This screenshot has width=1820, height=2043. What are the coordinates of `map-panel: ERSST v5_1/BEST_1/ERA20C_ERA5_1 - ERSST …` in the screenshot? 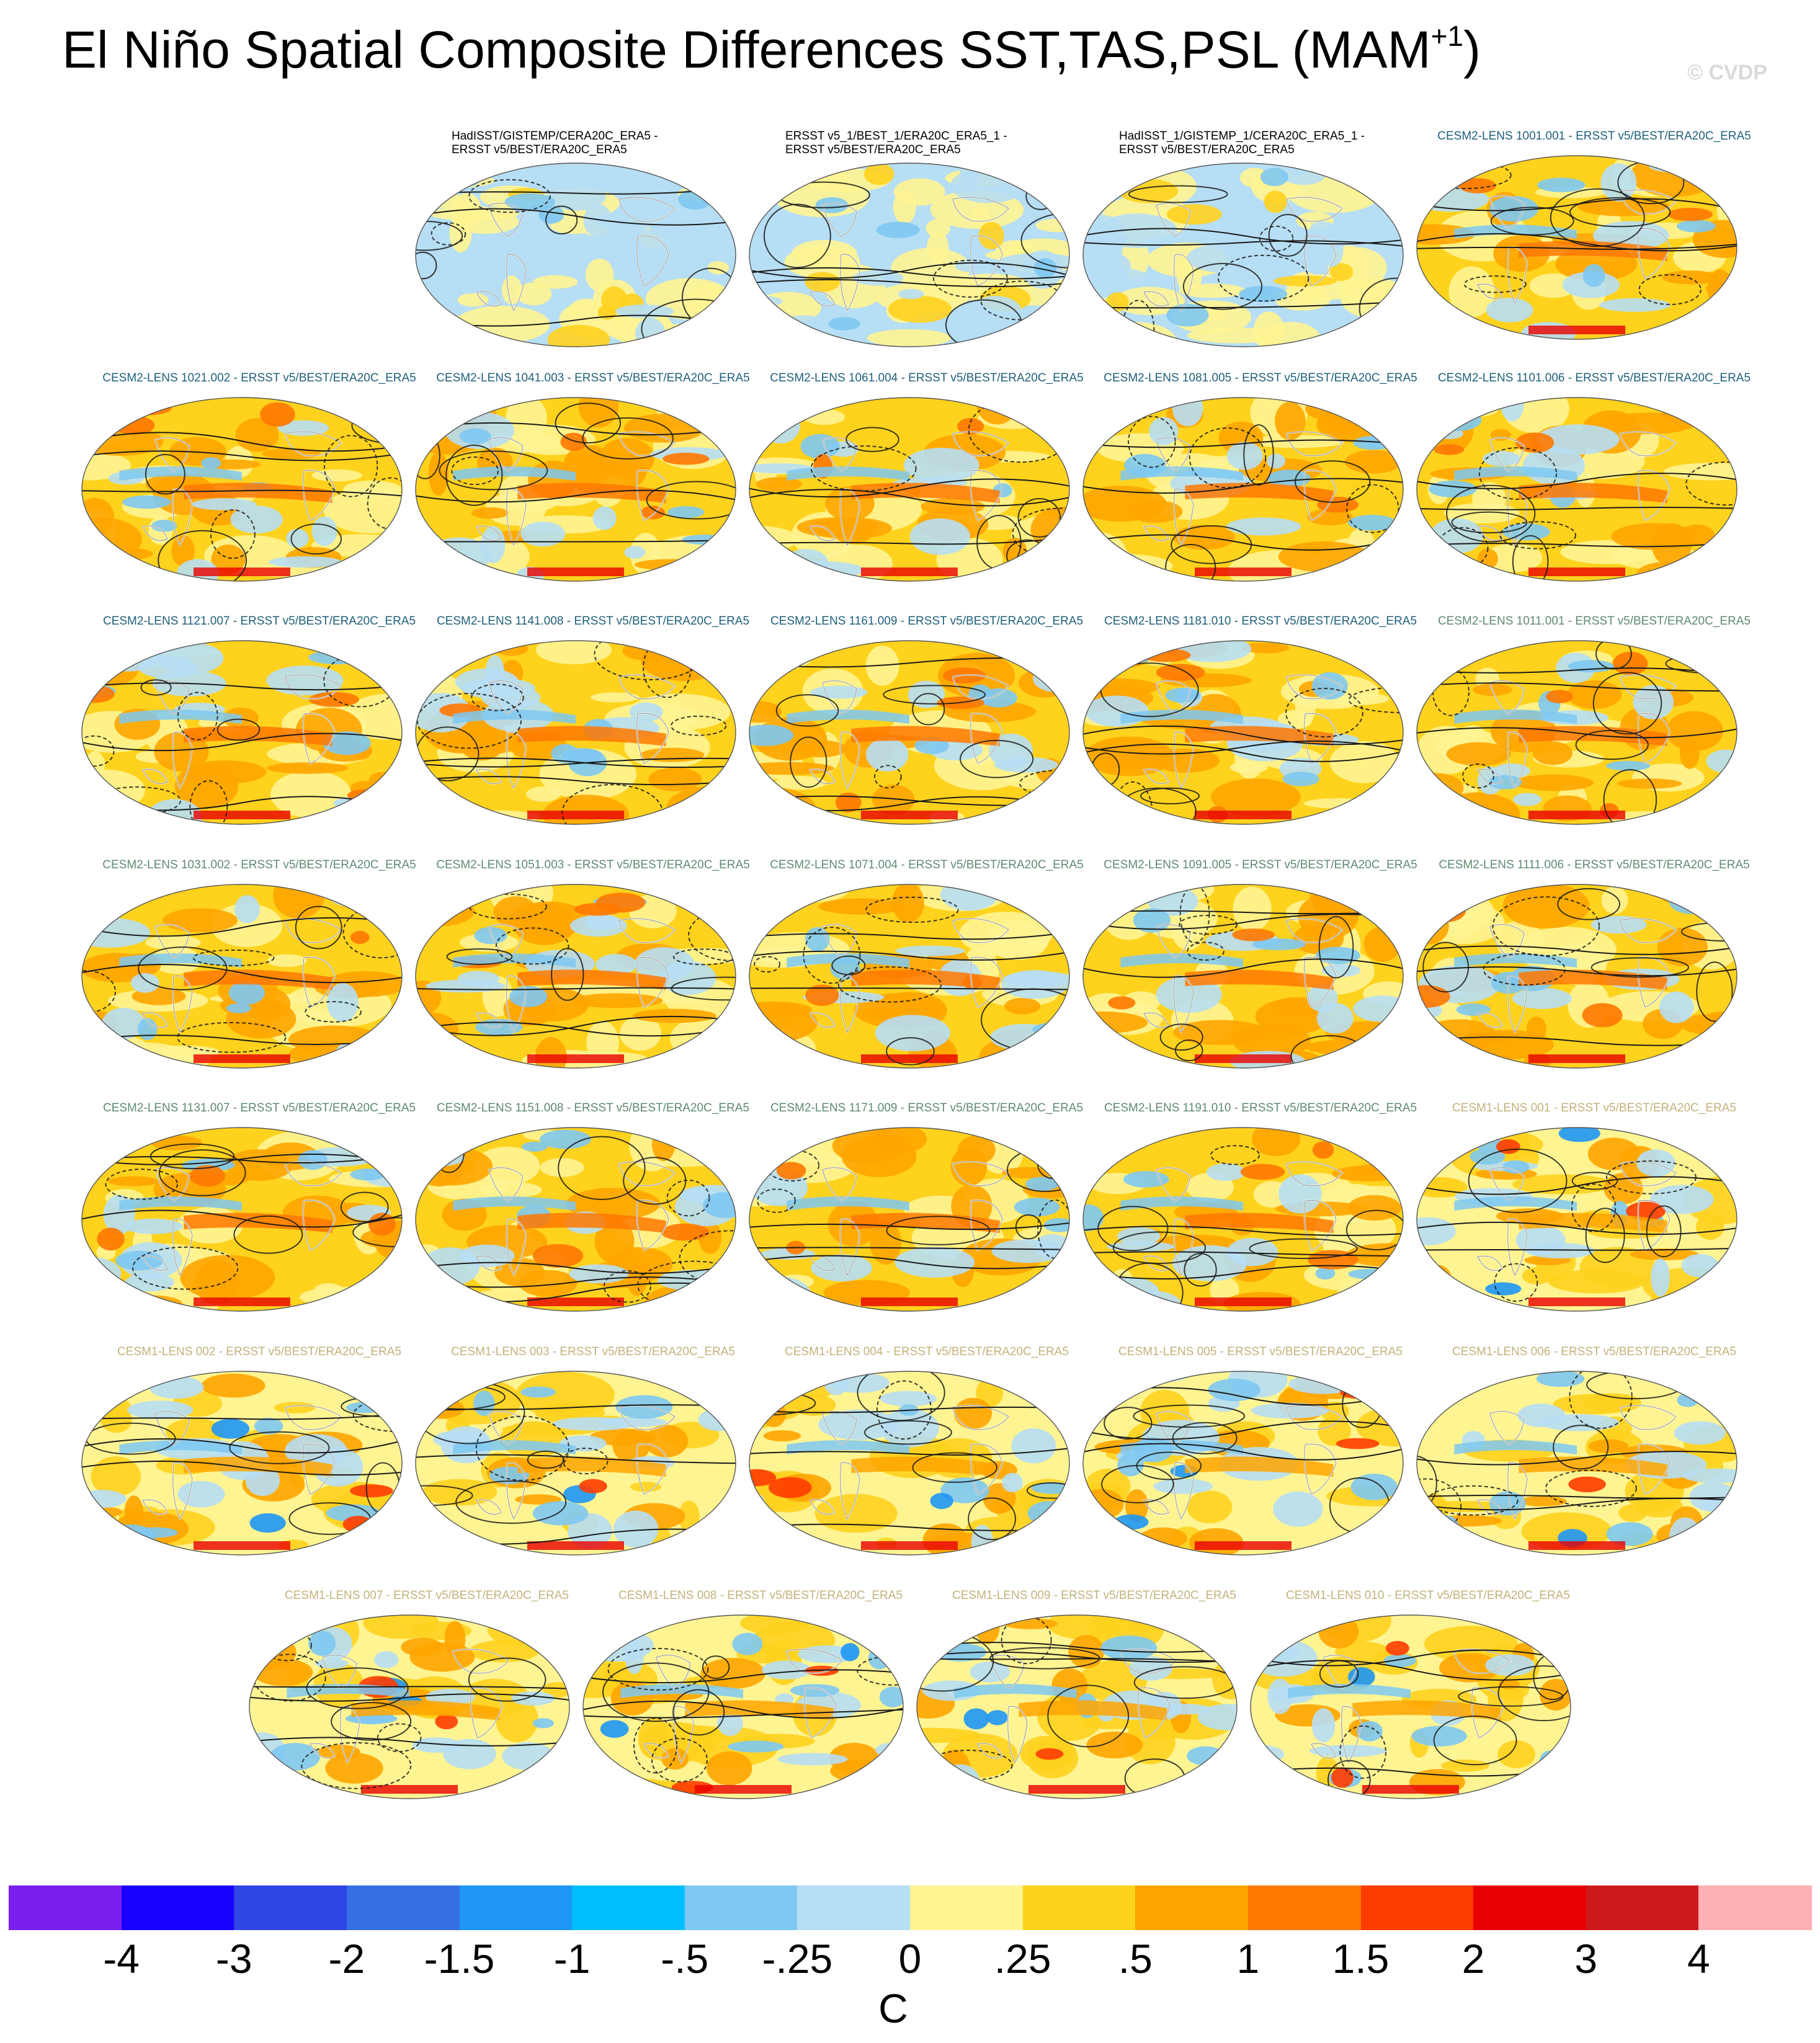 It's located at (910, 258).